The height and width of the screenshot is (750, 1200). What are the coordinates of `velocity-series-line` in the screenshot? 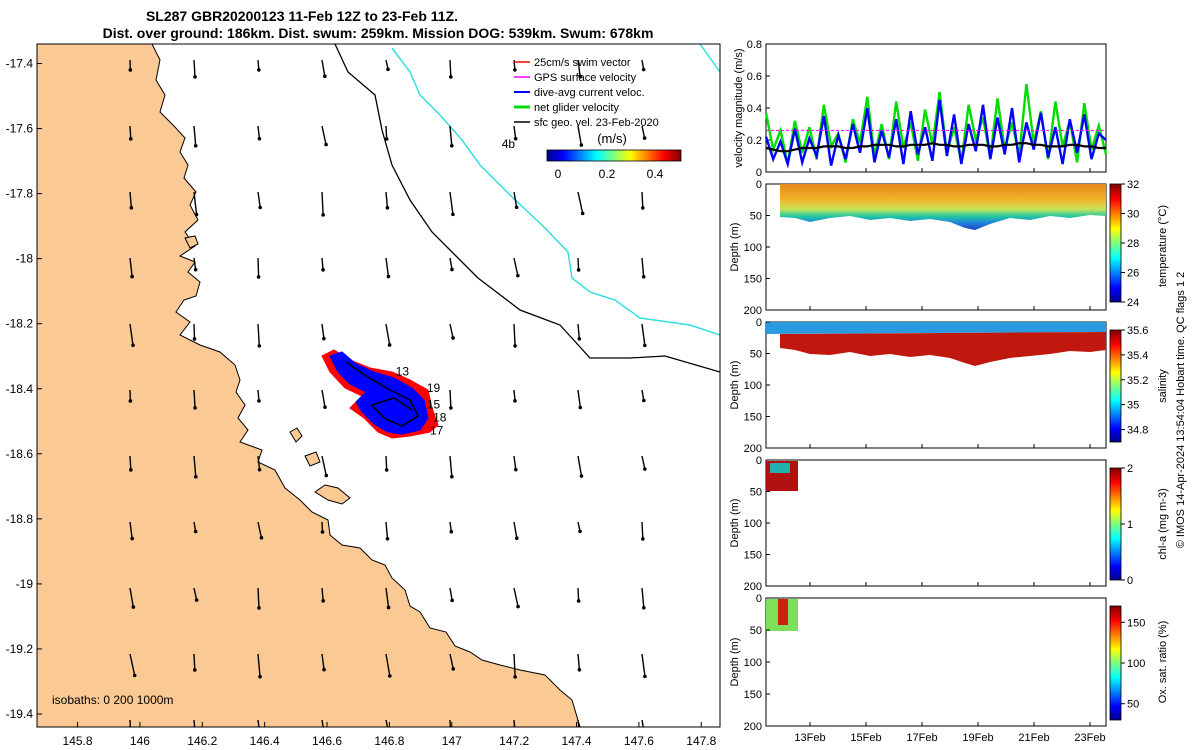 It's located at (935, 147).